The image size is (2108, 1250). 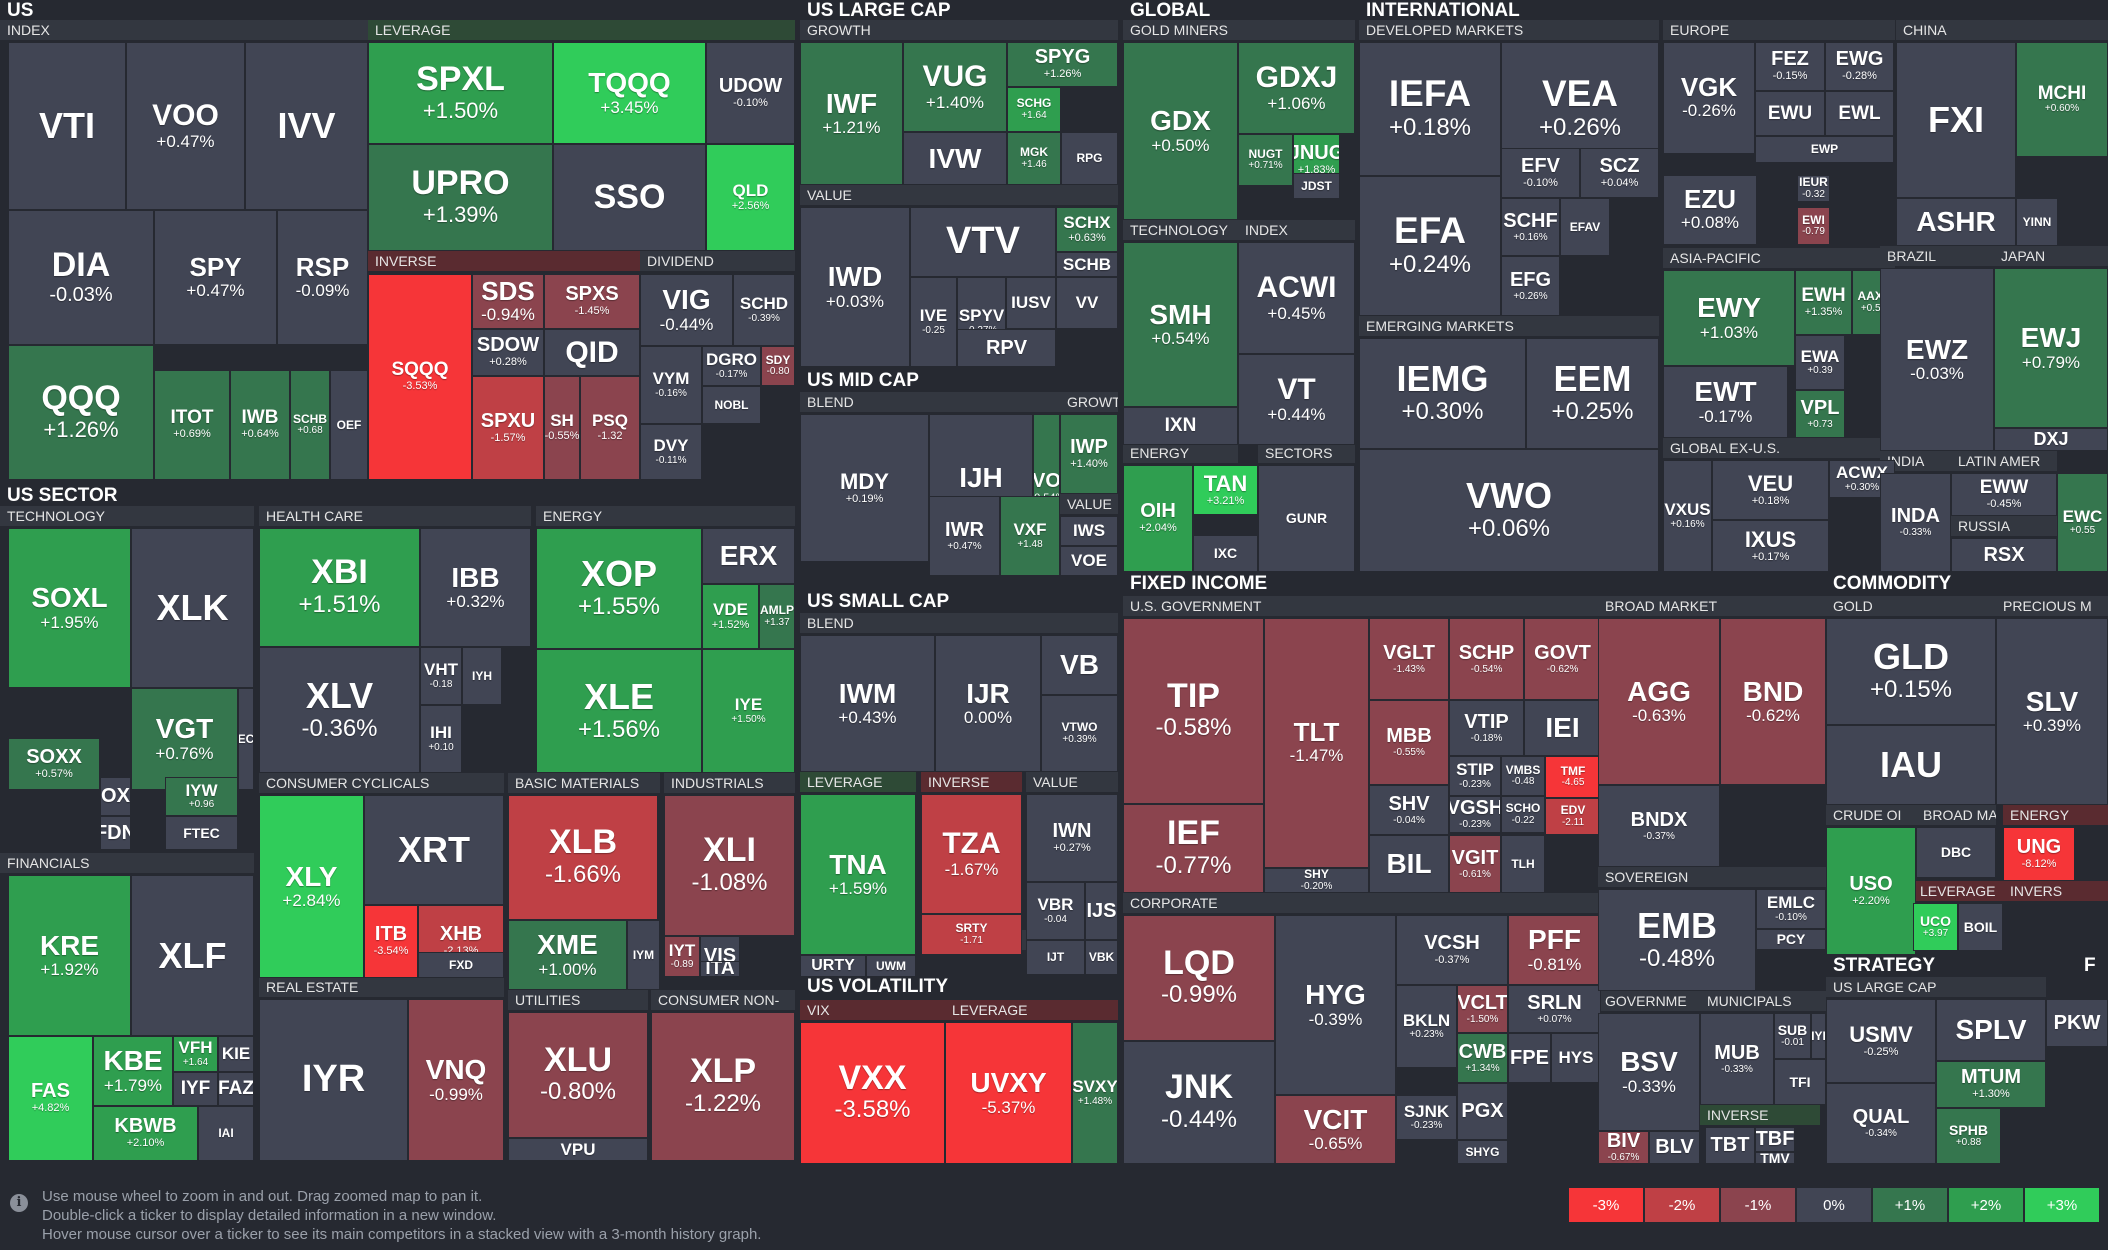 What do you see at coordinates (310, 425) in the screenshot?
I see `ticker-tile: SCHB +0.68` at bounding box center [310, 425].